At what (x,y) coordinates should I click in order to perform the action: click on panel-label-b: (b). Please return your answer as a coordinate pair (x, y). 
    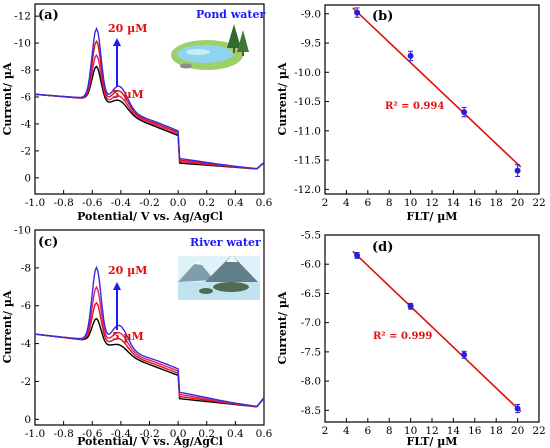
    Looking at the image, I should click on (382, 16).